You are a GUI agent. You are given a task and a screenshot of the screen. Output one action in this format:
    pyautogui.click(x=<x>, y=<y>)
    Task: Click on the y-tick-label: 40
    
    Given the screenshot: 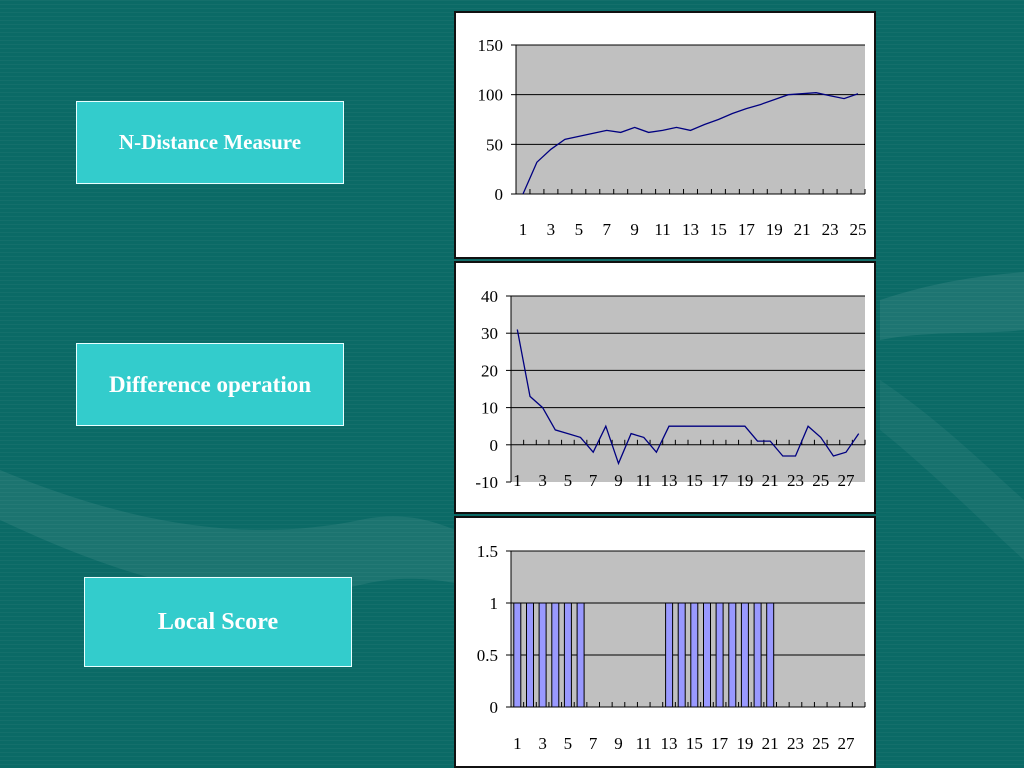 What is the action you would take?
    pyautogui.click(x=489, y=296)
    